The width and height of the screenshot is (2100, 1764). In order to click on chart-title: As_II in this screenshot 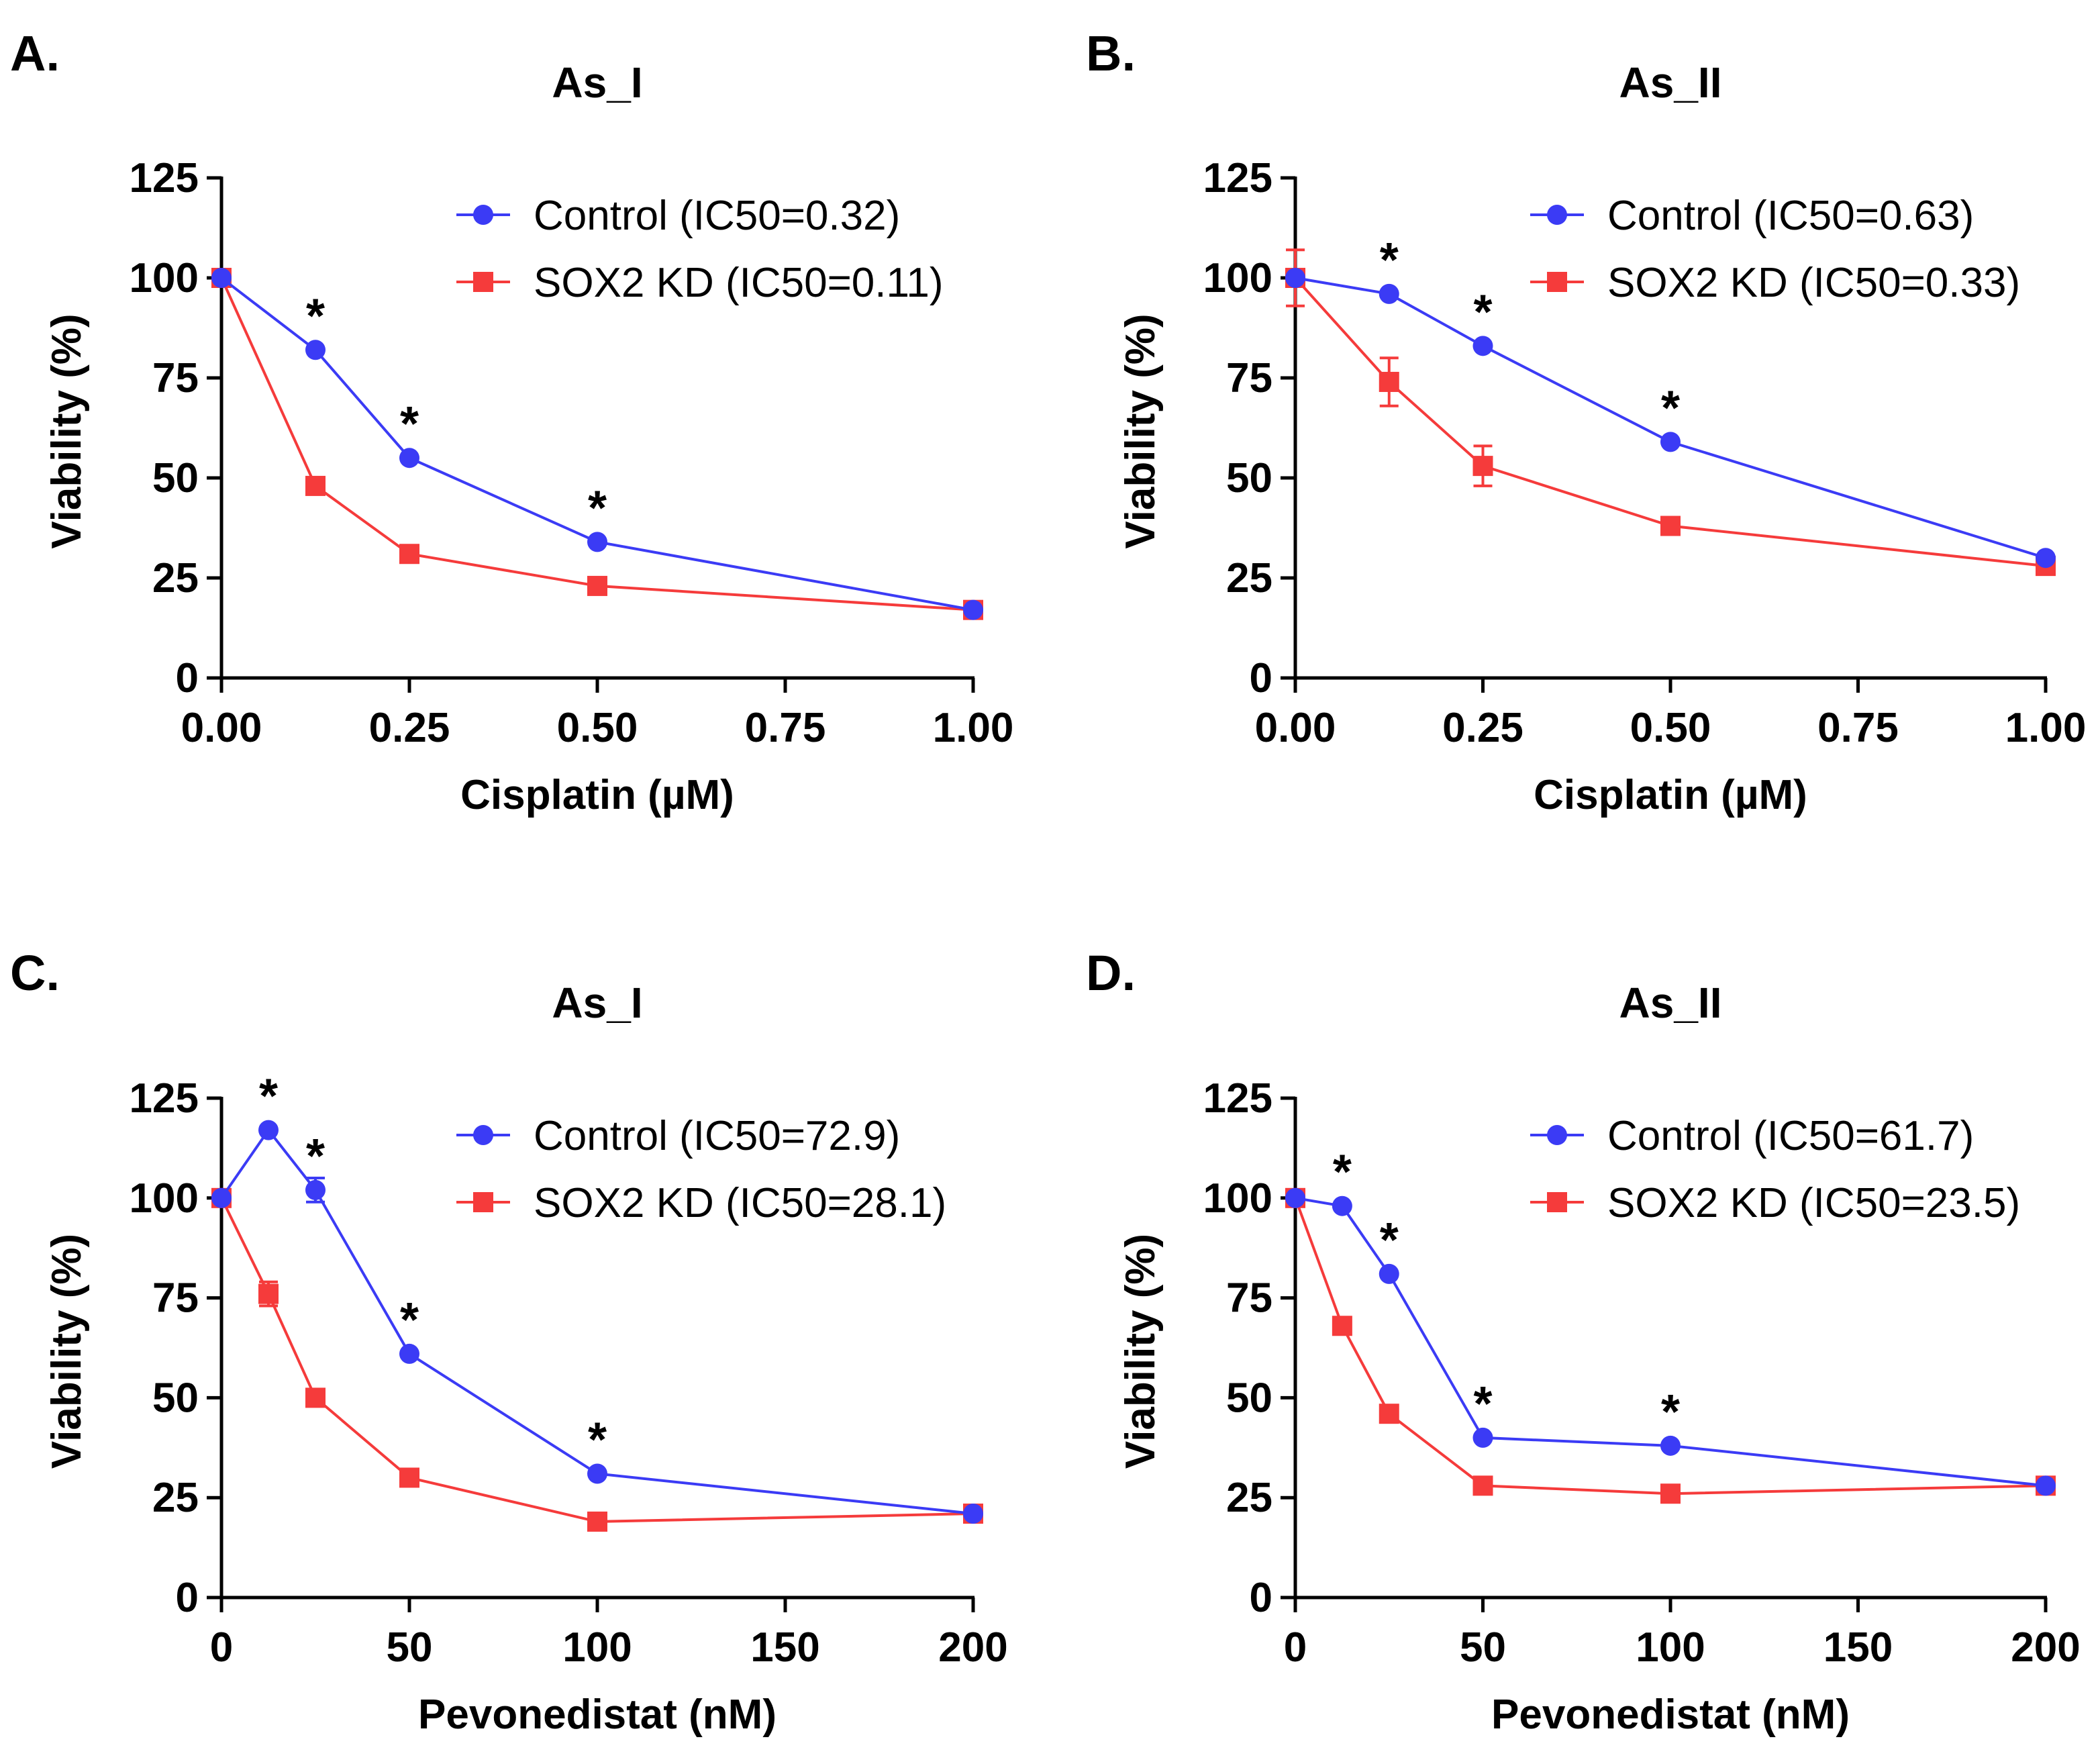, I will do `click(1671, 82)`.